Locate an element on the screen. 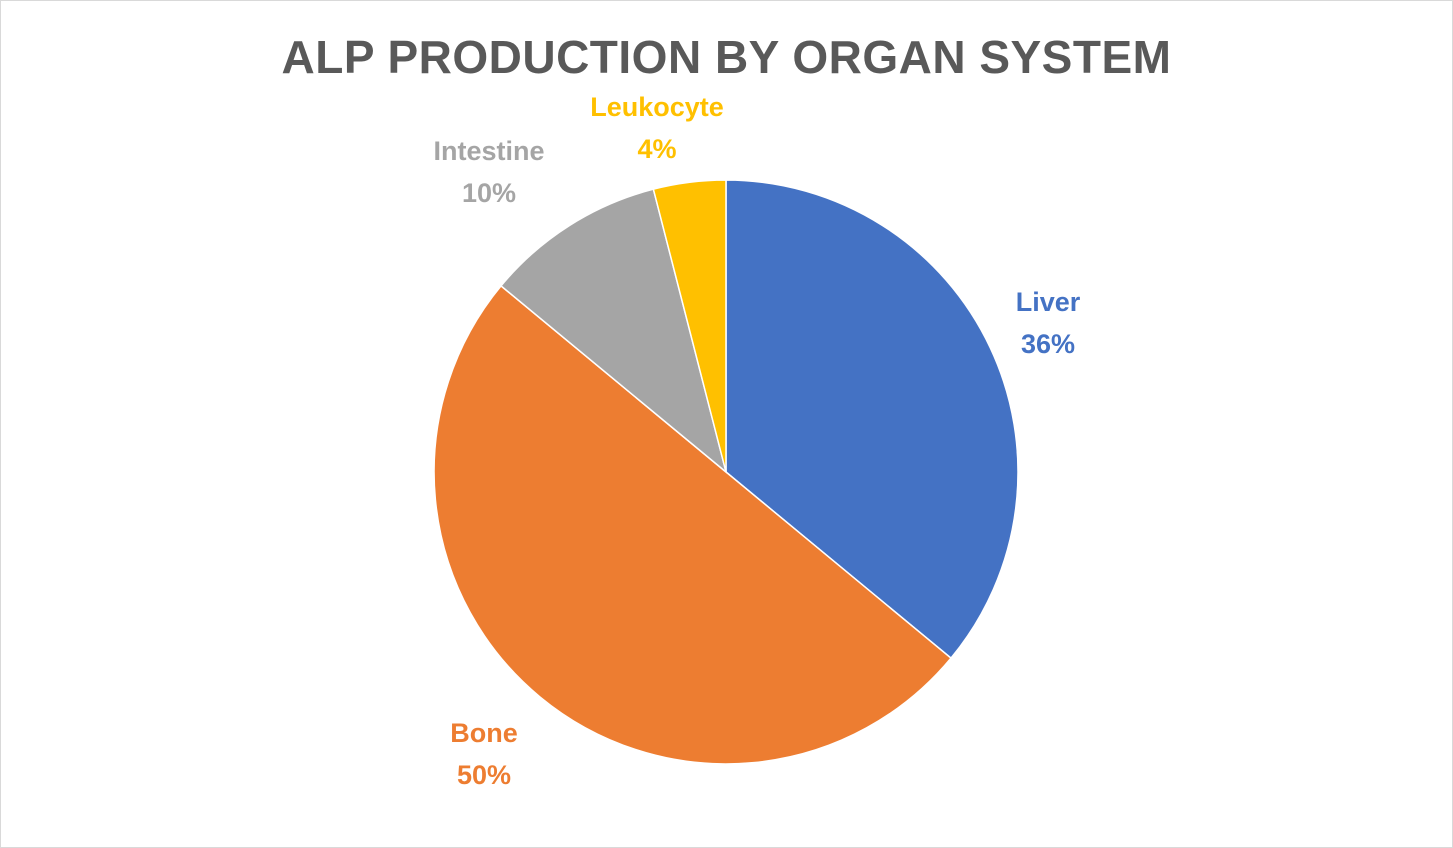  slice-name: Leukocyte is located at coordinates (657, 107).